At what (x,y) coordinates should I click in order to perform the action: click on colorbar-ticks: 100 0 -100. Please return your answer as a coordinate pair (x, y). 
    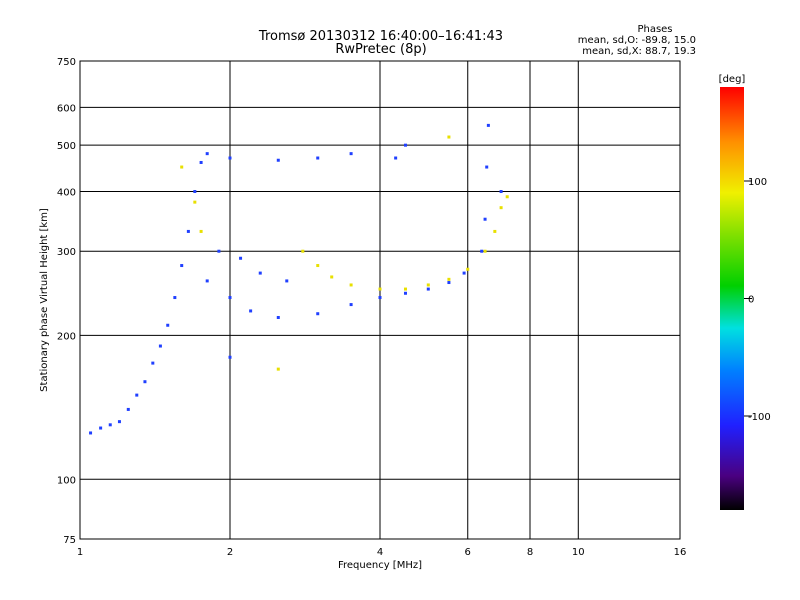
    Looking at the image, I should click on (757, 300).